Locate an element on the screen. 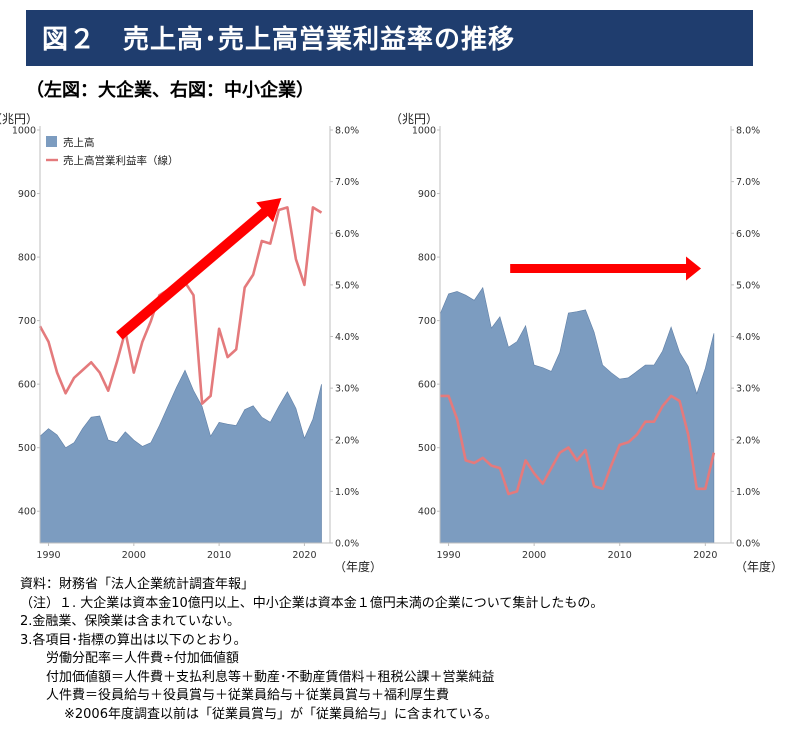  formula-labor-share: 労働分配率＝人件費÷付加価値額 is located at coordinates (142, 658).